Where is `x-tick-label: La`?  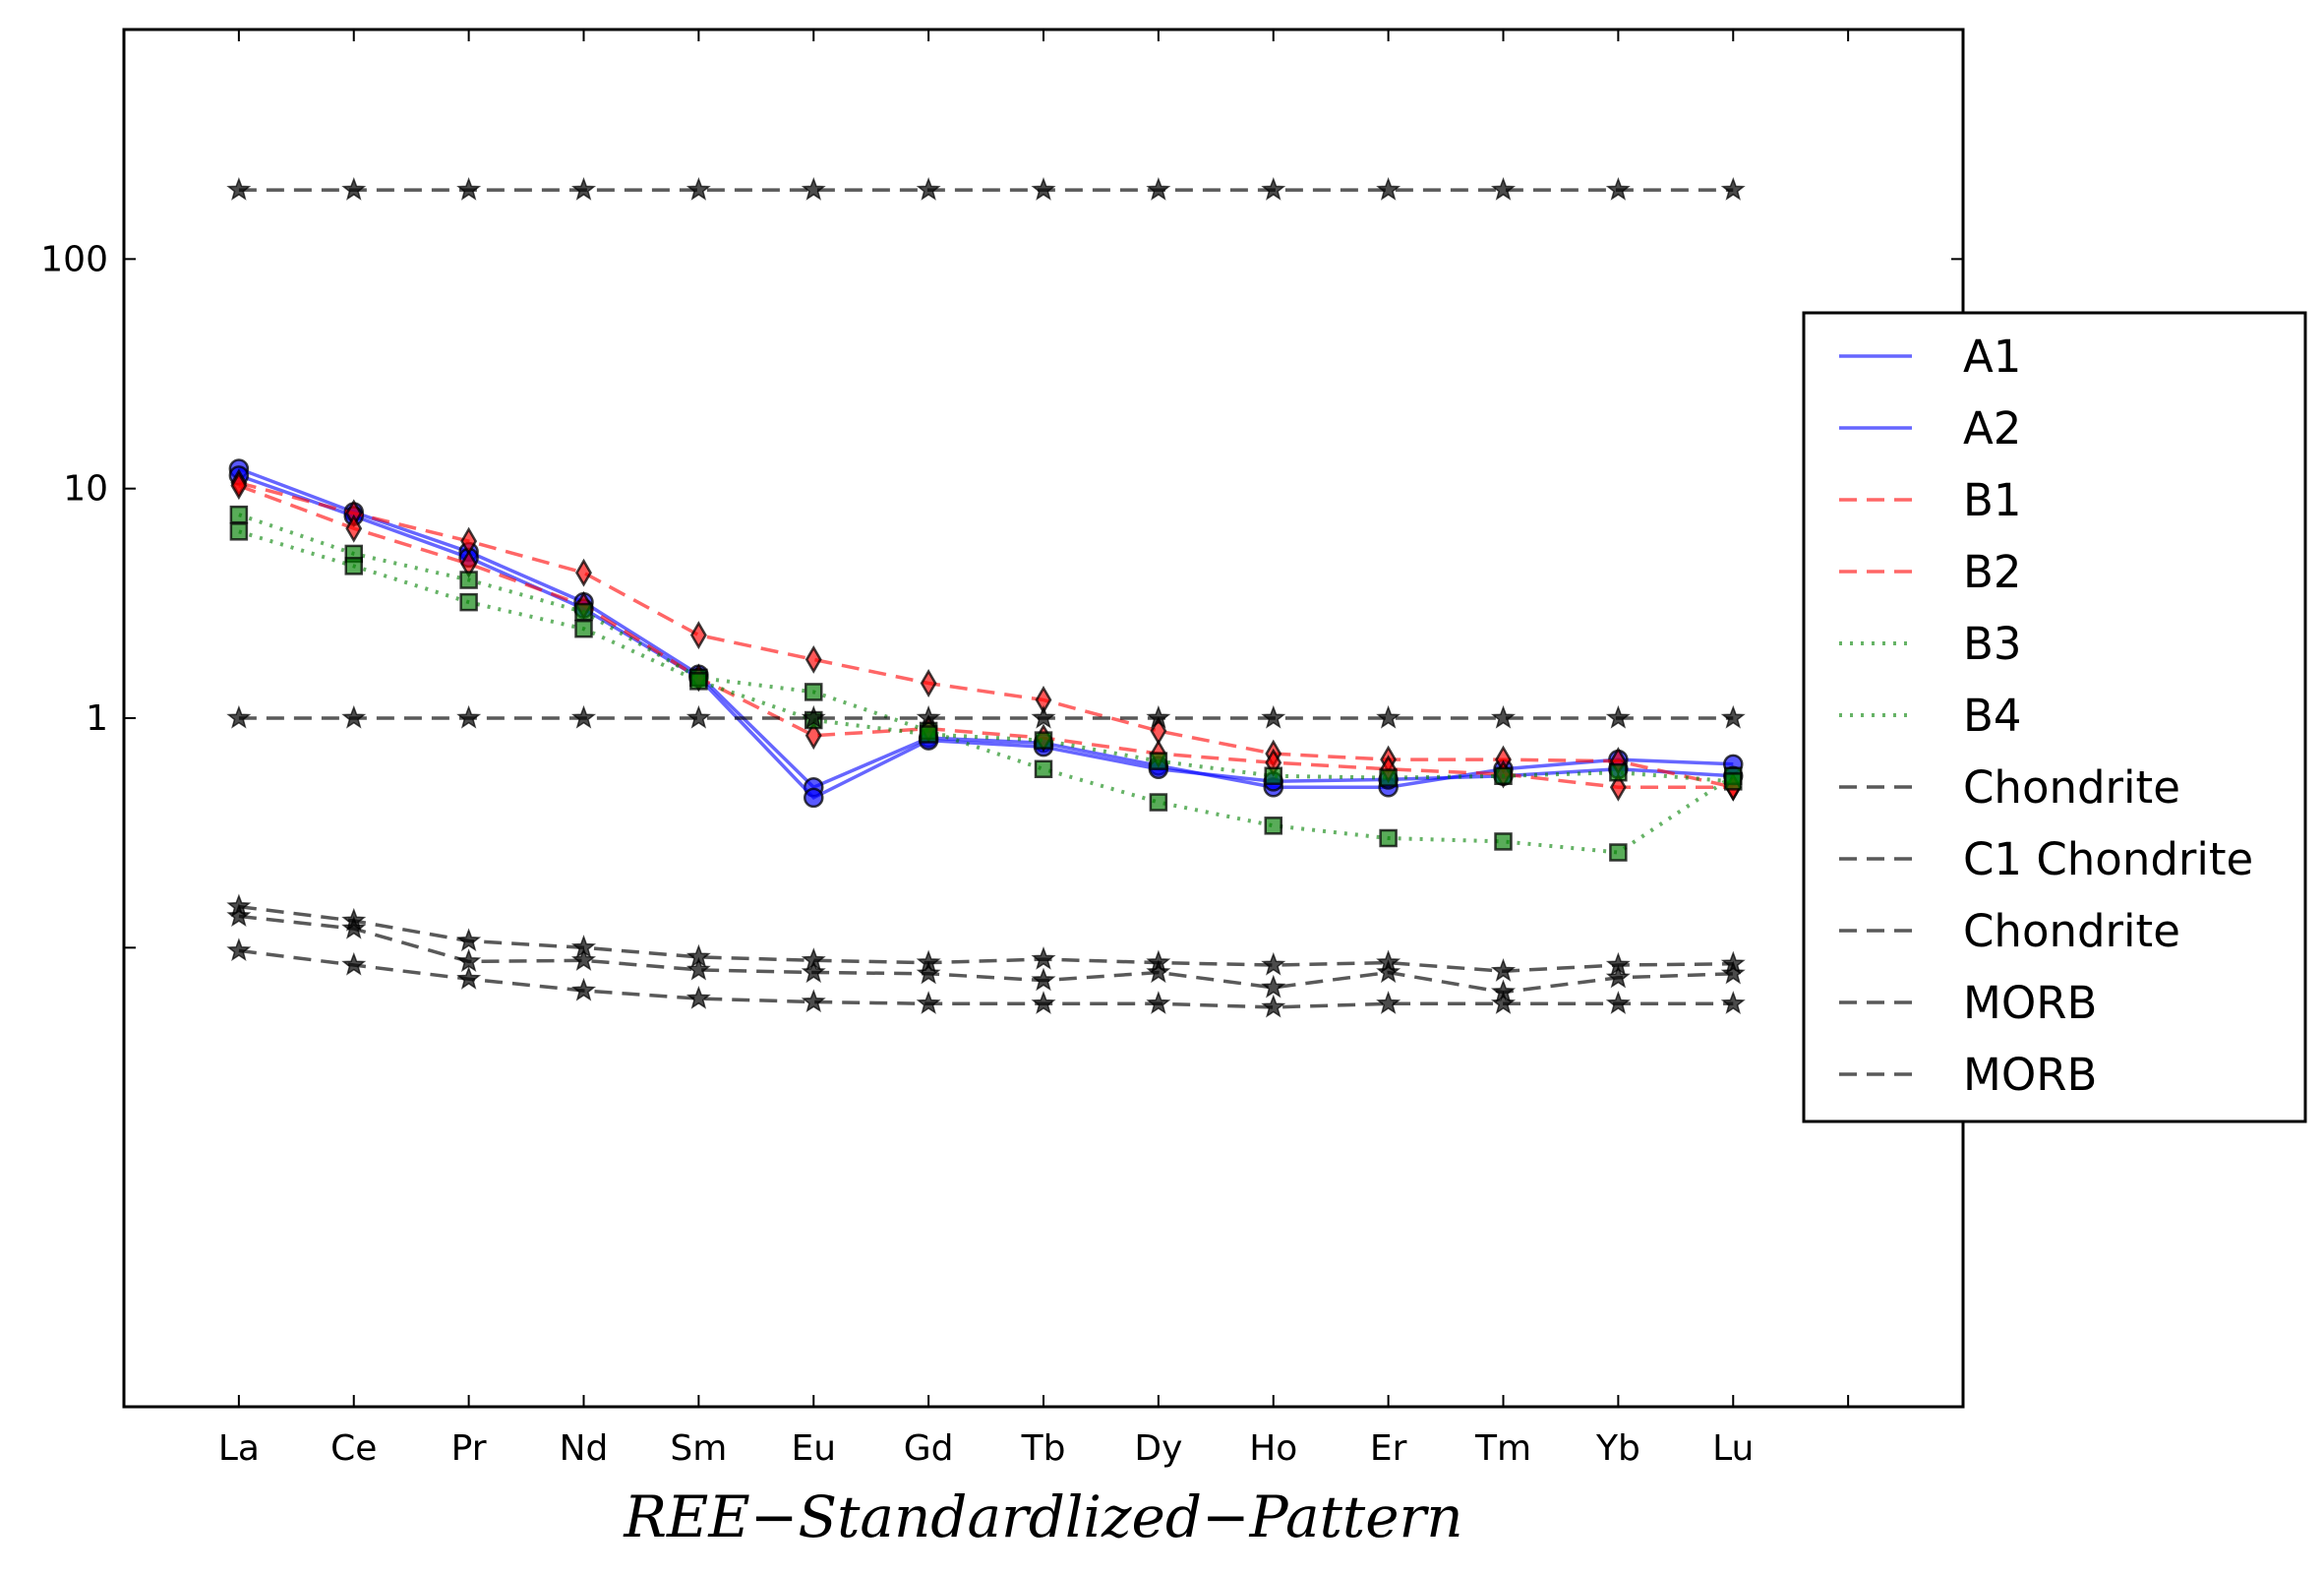 x-tick-label: La is located at coordinates (239, 1448).